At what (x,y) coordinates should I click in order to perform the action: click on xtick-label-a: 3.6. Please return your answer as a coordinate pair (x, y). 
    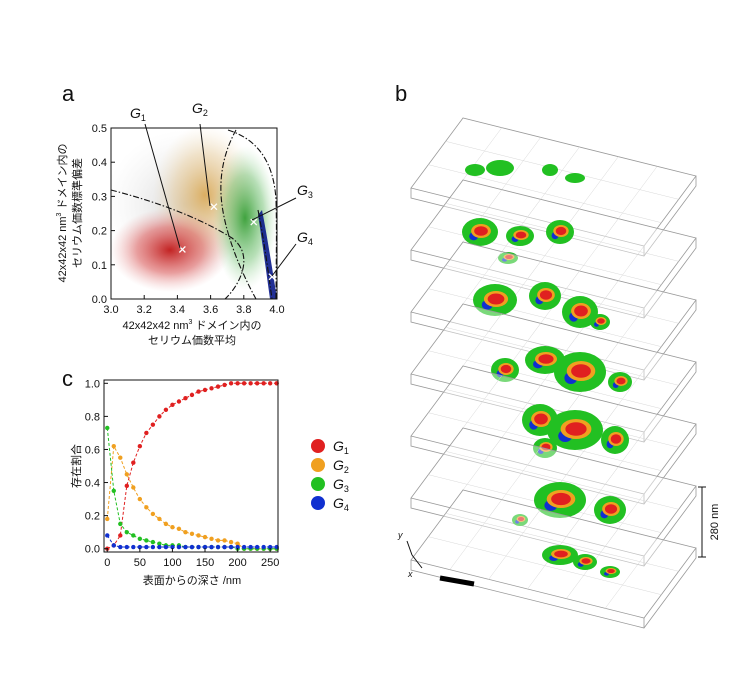
    Looking at the image, I should click on (210, 310).